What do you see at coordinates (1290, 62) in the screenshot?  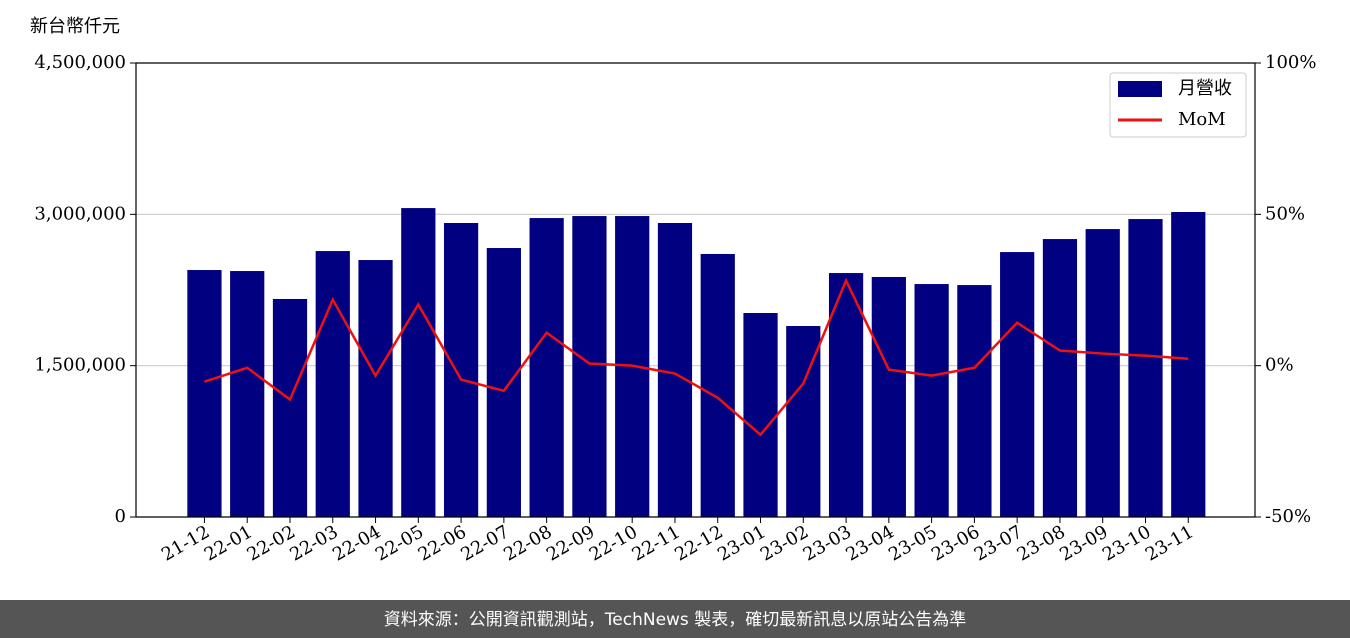 I see `y2-tick-label: 100%` at bounding box center [1290, 62].